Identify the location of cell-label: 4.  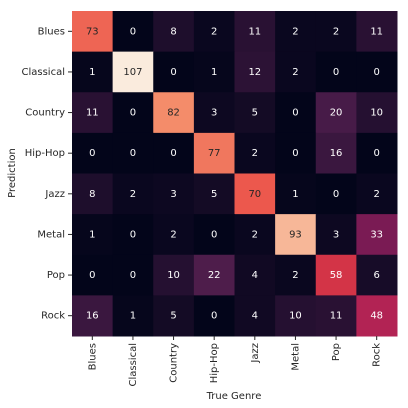
(255, 275).